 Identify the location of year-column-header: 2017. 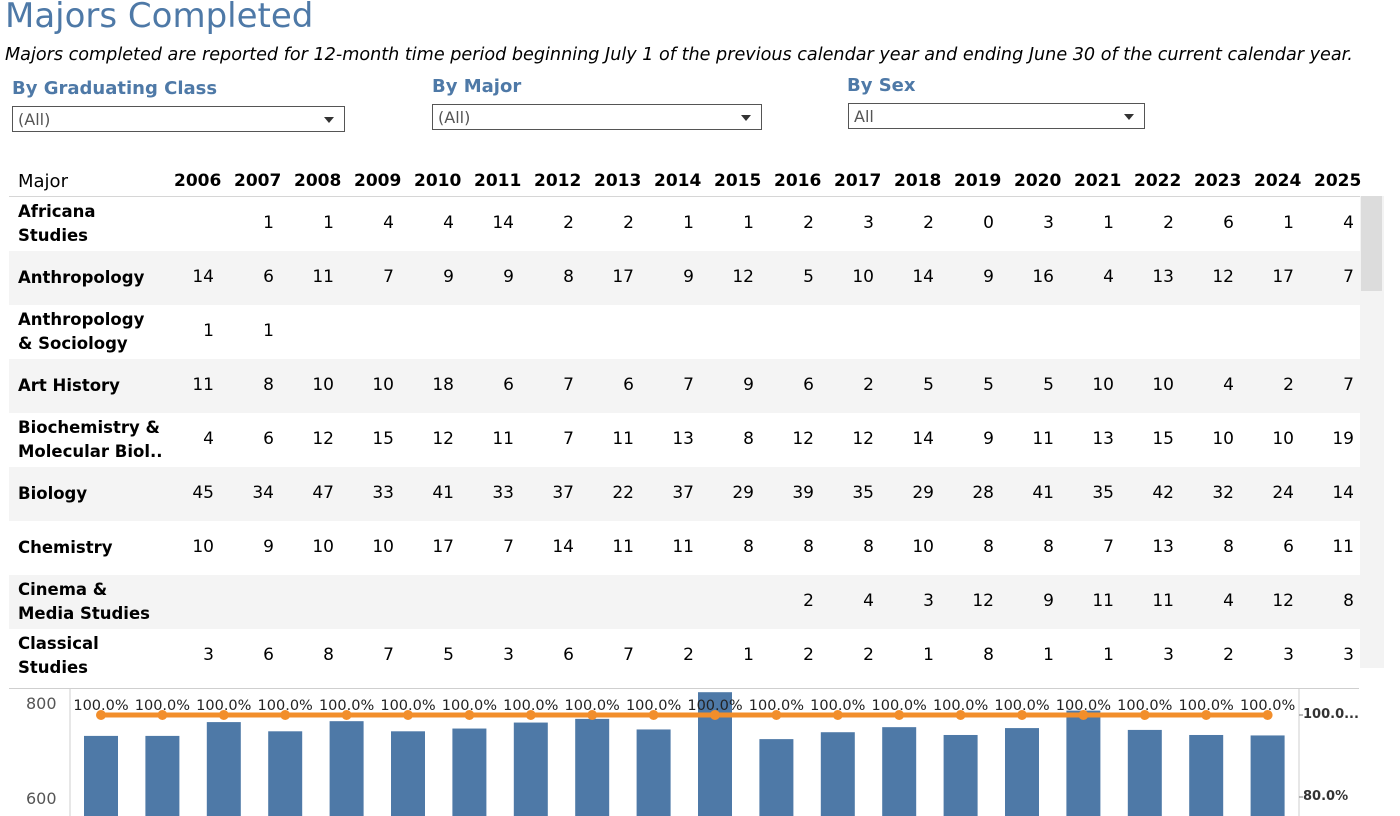
(858, 181).